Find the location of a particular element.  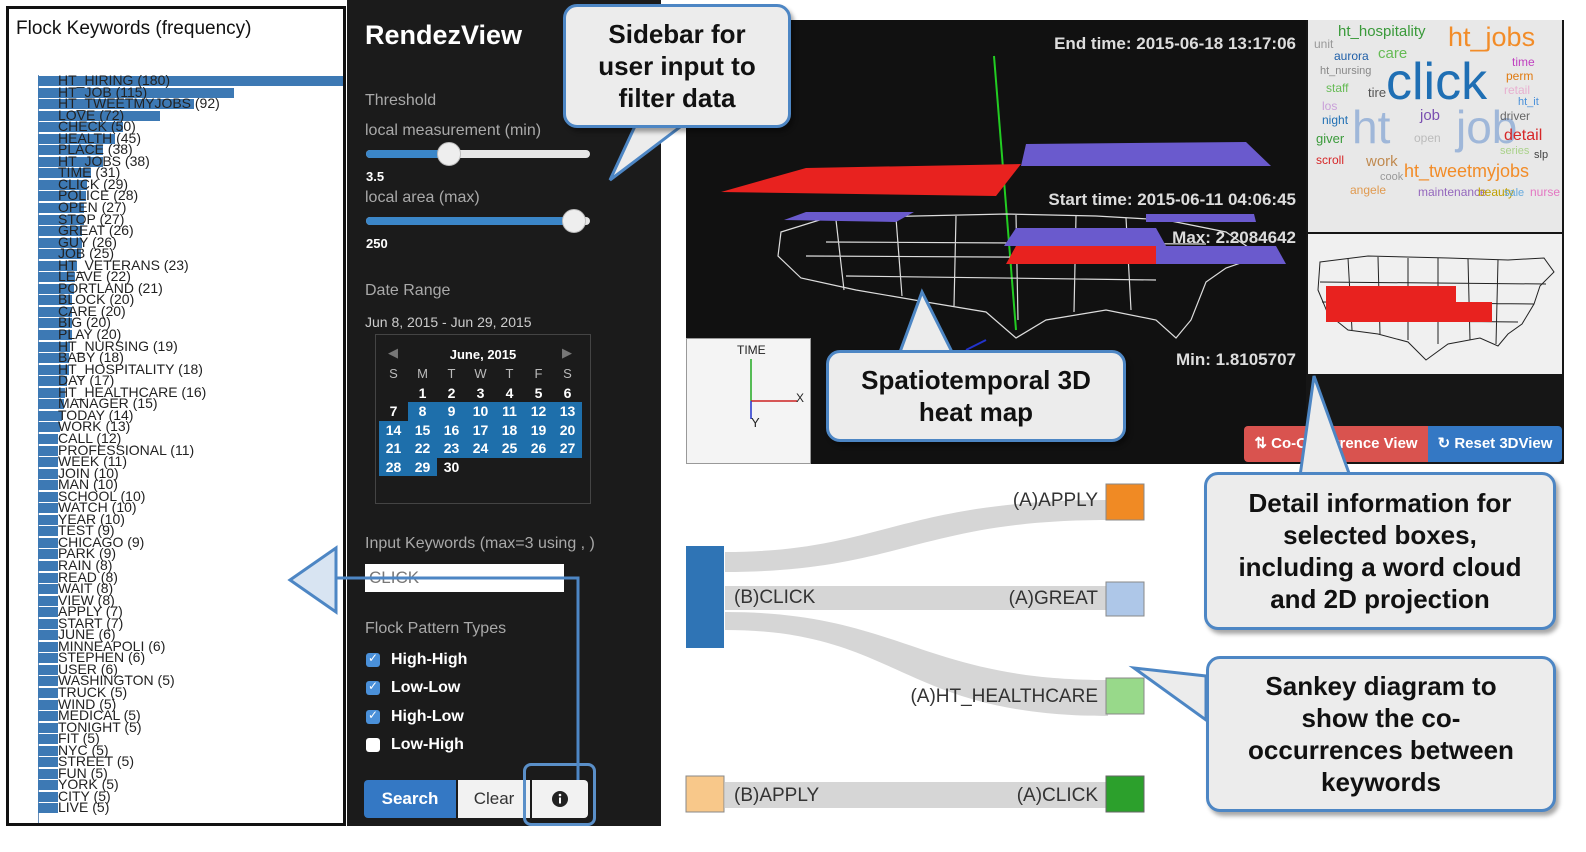

keyword-row: MANAGER (15) is located at coordinates (190, 403).